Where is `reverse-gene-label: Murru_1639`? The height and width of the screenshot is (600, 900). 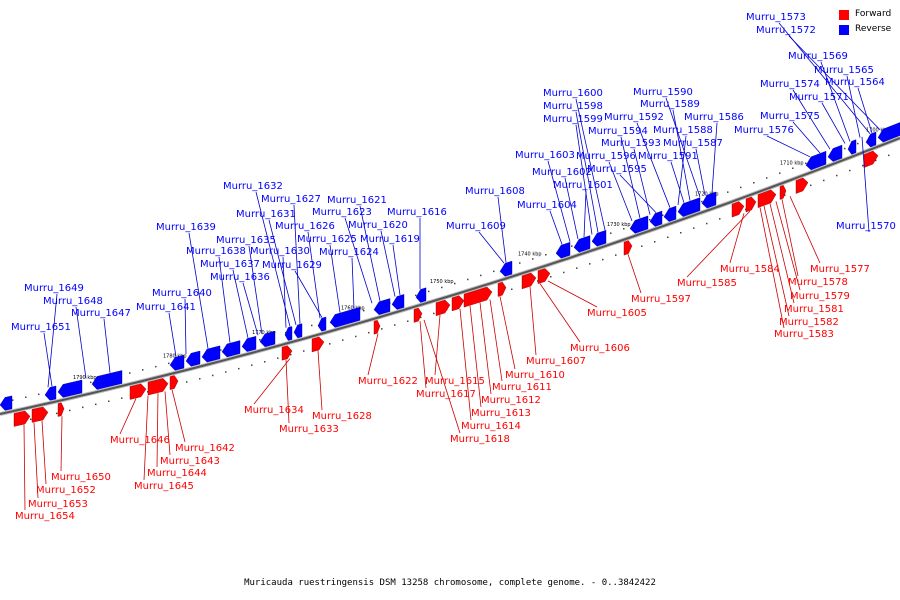
reverse-gene-label: Murru_1639 is located at coordinates (186, 227).